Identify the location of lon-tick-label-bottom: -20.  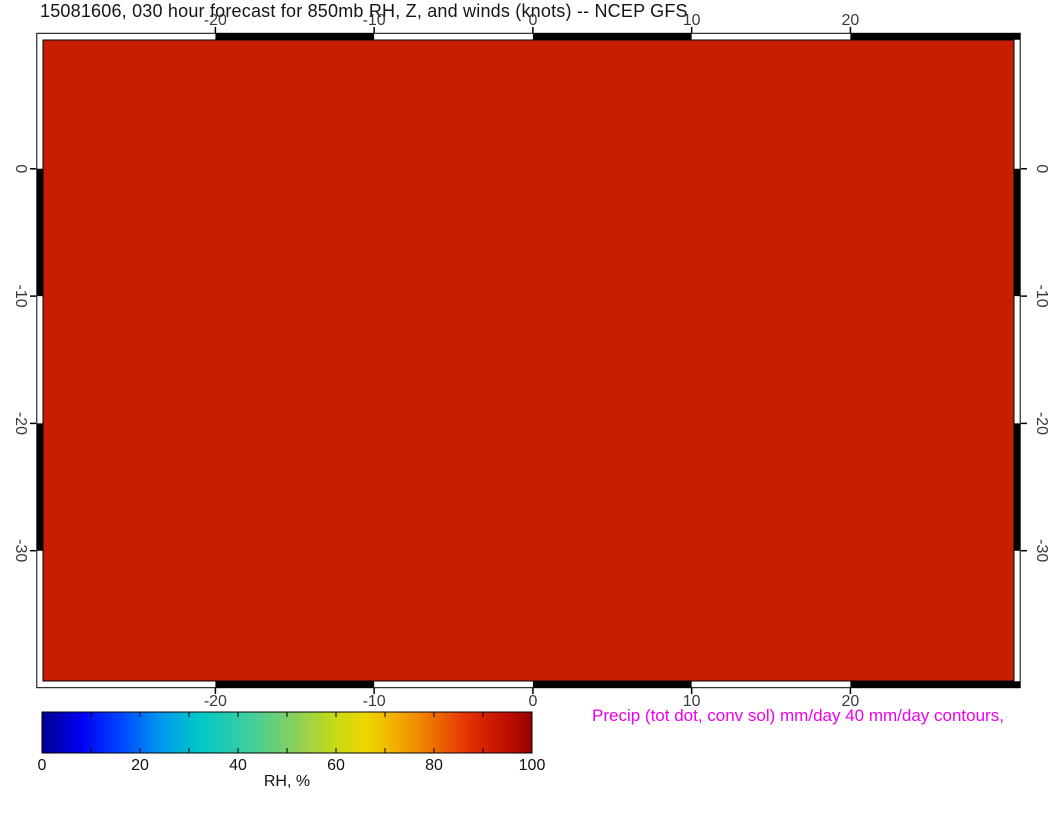
(215, 701).